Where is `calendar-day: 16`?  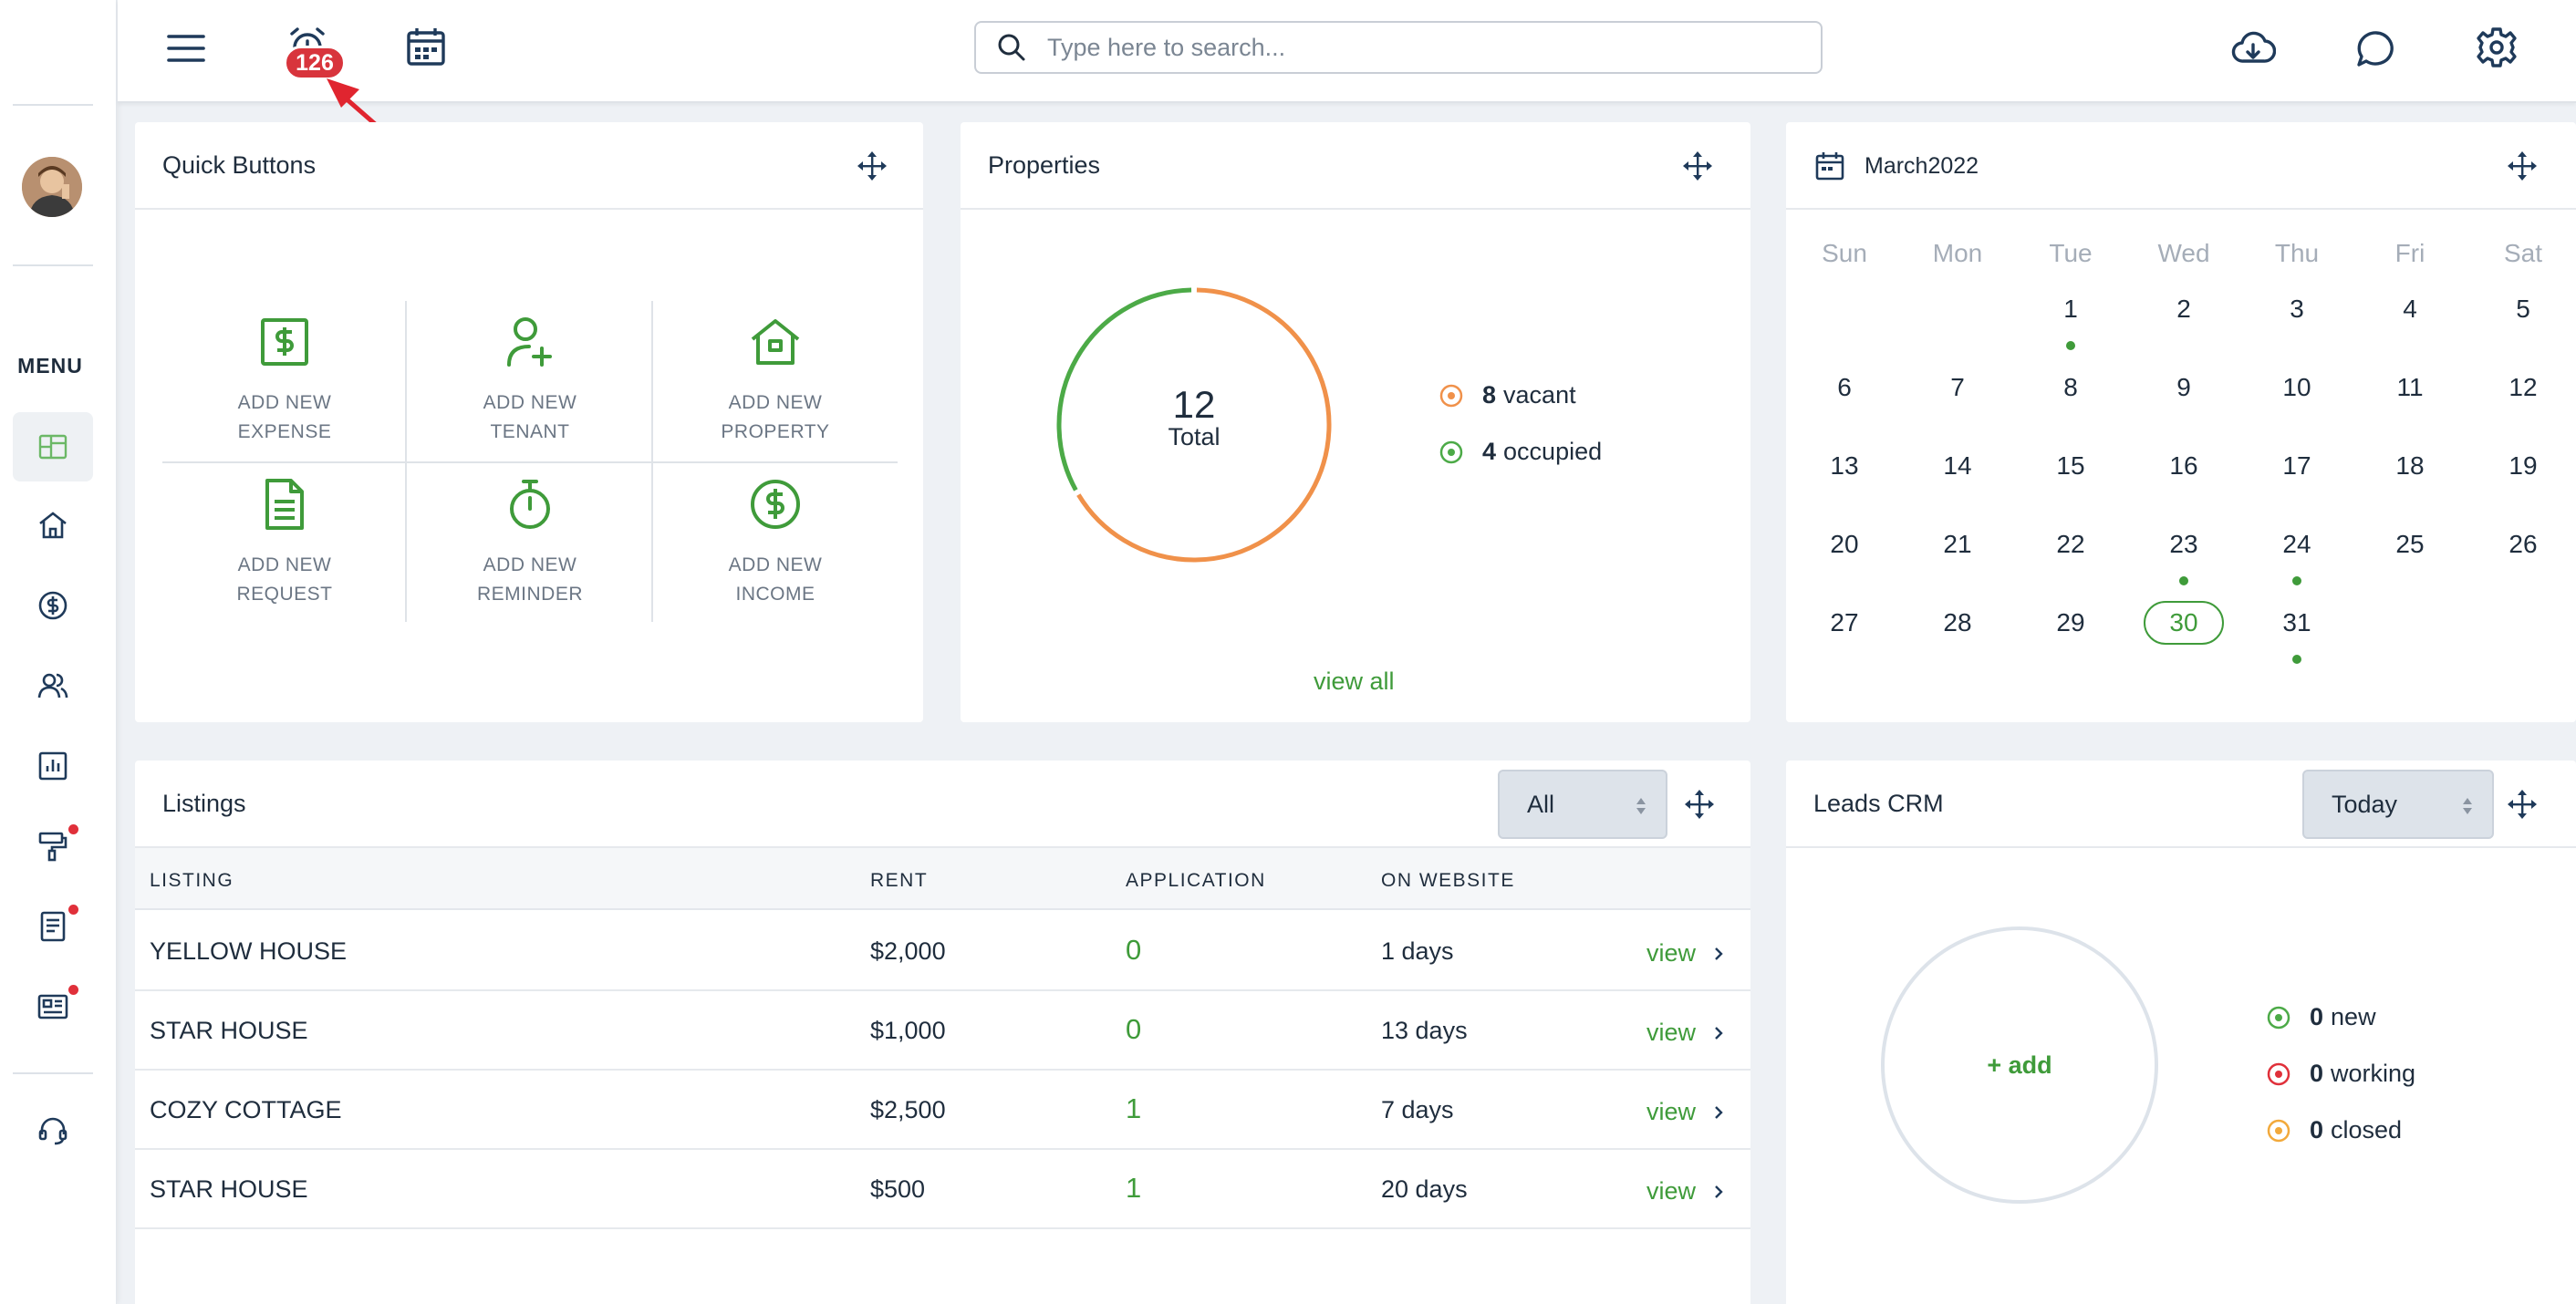 calendar-day: 16 is located at coordinates (2184, 465).